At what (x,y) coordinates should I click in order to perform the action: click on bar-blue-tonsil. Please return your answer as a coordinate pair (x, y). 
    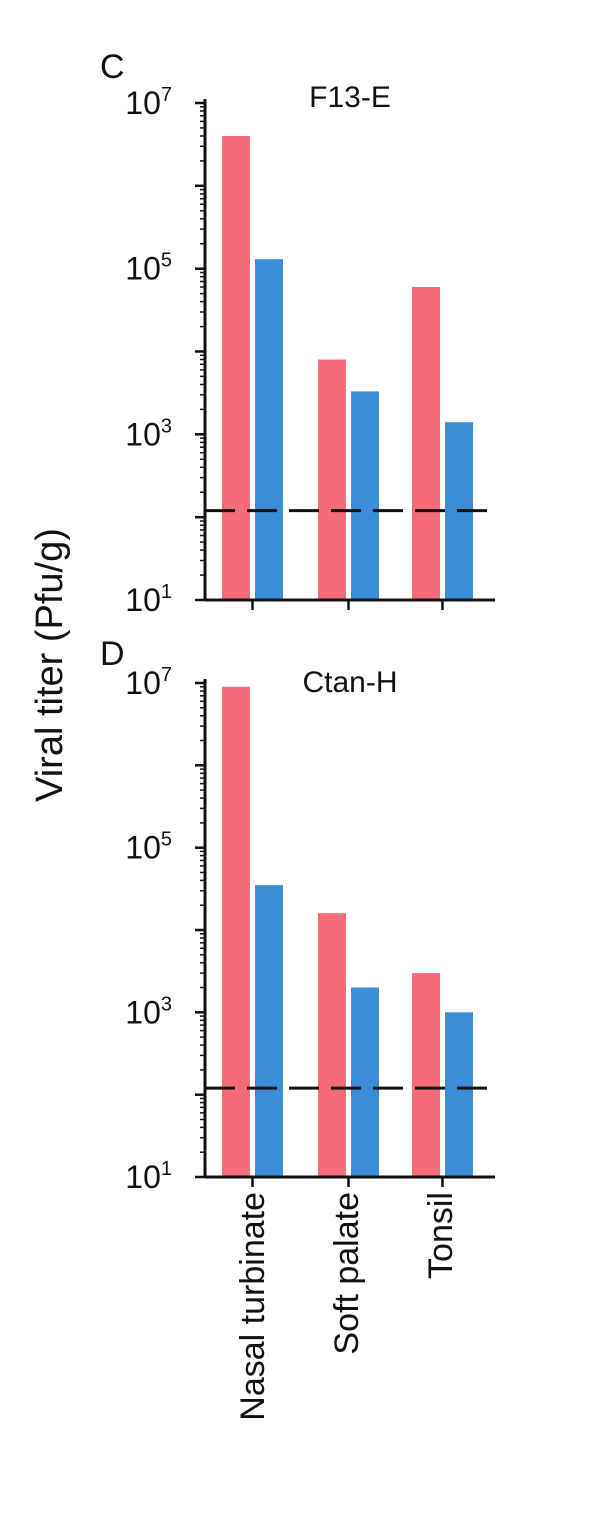
    Looking at the image, I should click on (459, 1094).